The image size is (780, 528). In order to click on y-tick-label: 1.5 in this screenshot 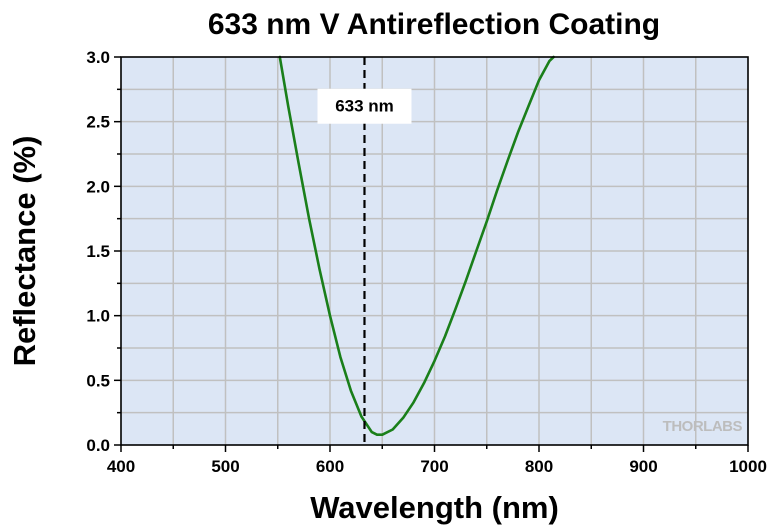, I will do `click(98, 251)`.